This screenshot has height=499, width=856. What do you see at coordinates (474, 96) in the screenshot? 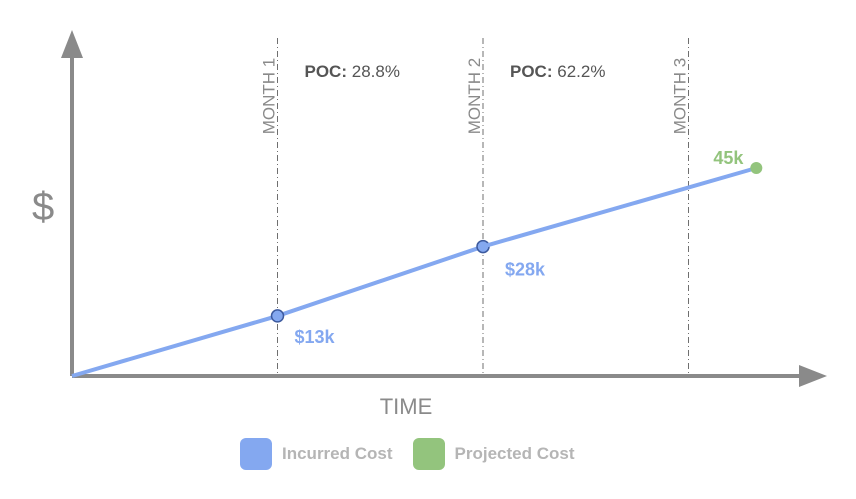
I see `month-marker-label: MONTH 2` at bounding box center [474, 96].